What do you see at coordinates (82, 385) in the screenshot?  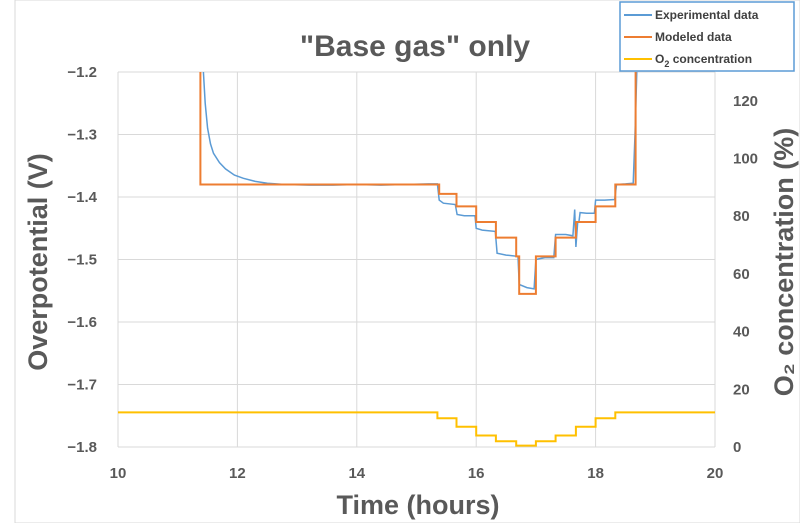 I see `y-tick-label-1: −1.7` at bounding box center [82, 385].